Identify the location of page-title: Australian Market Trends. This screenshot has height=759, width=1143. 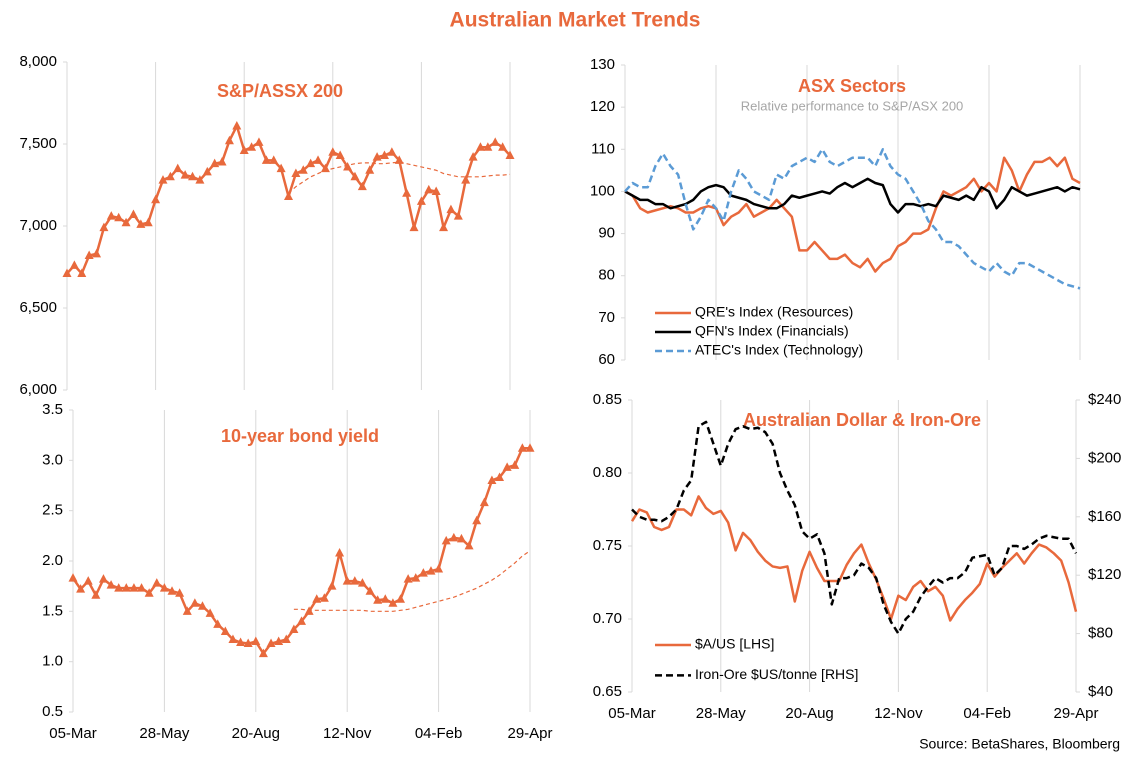
(575, 20).